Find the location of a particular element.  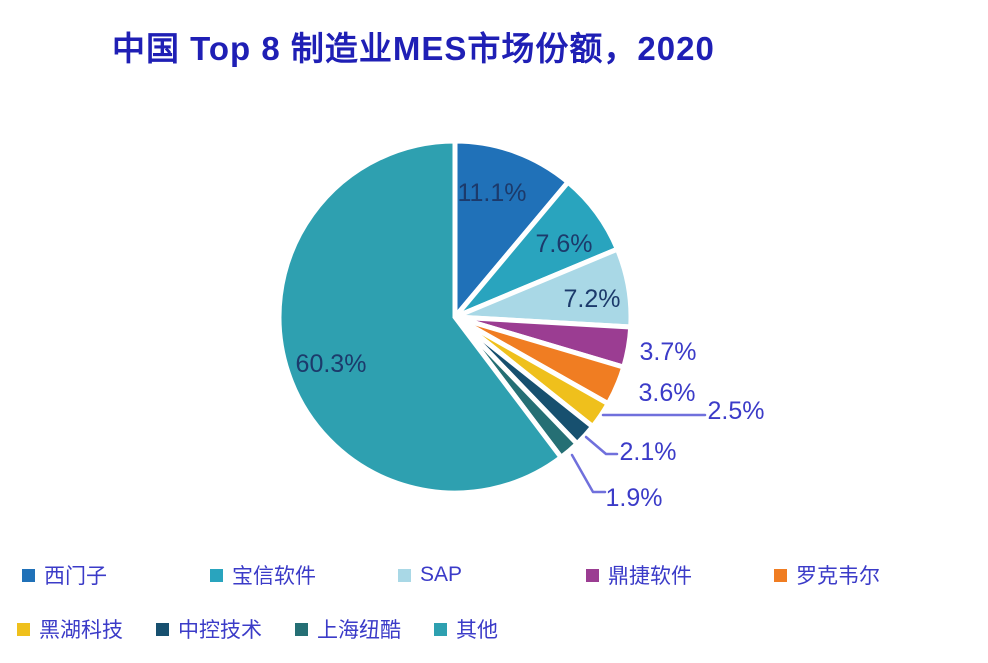

slice-label: 7.6% is located at coordinates (564, 244).